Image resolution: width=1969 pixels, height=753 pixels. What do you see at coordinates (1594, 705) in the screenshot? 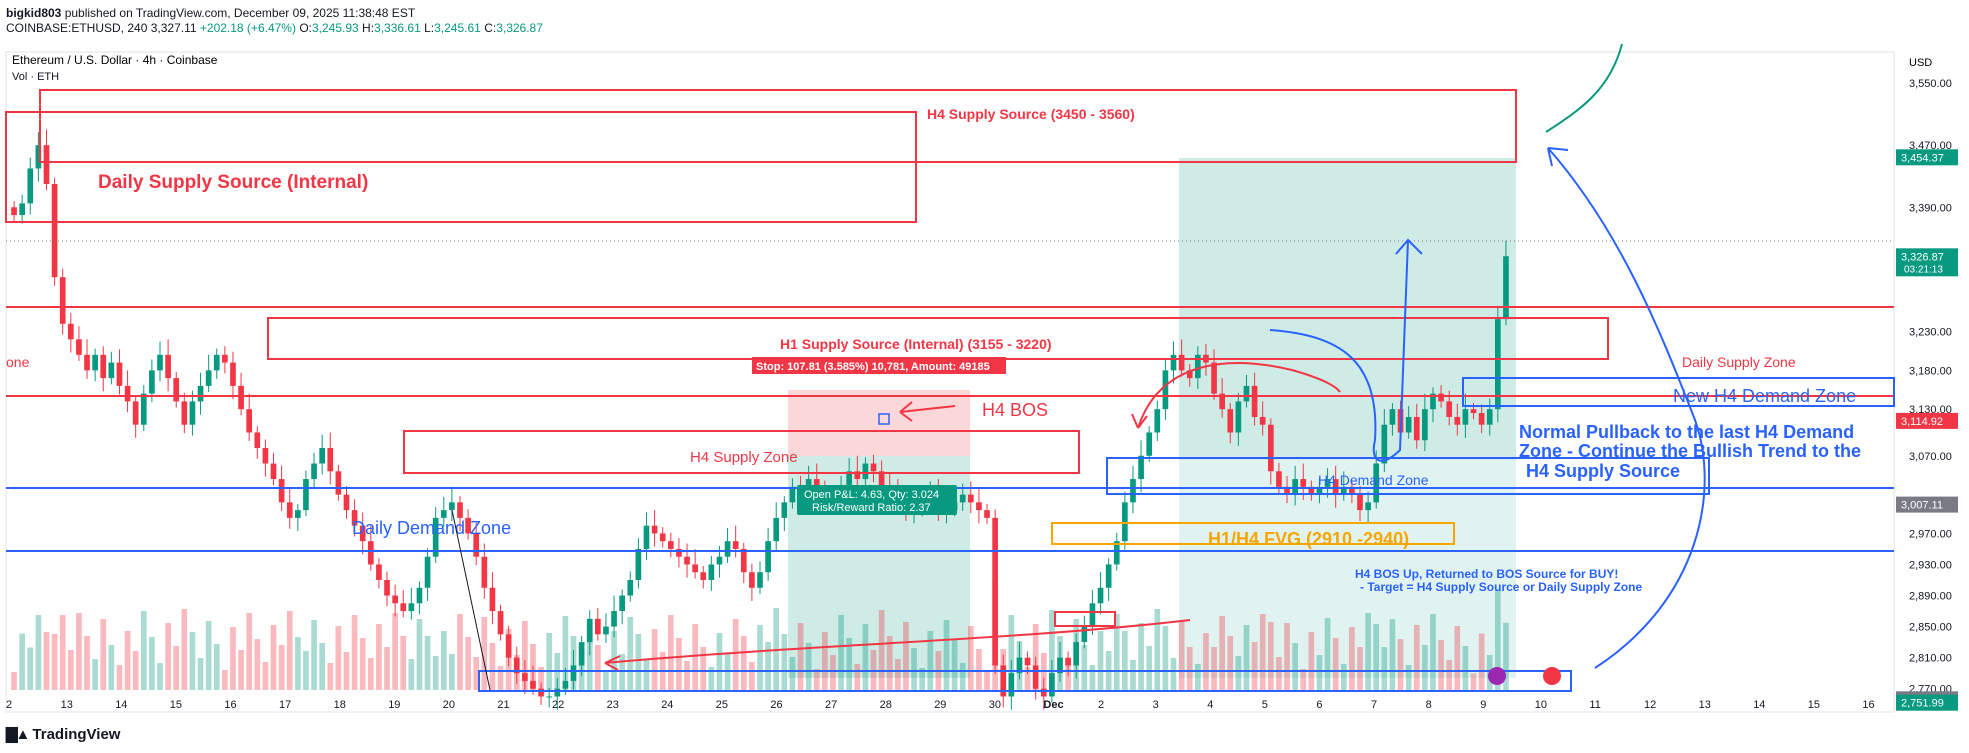
I see `time-tick: 11` at bounding box center [1594, 705].